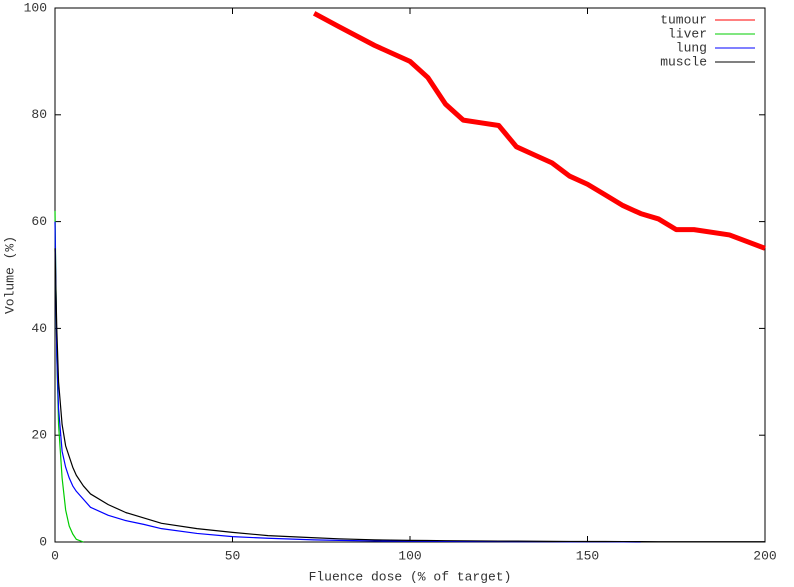 The image size is (794, 587). Describe the element at coordinates (39, 435) in the screenshot. I see `y-tick-label: 20` at that location.